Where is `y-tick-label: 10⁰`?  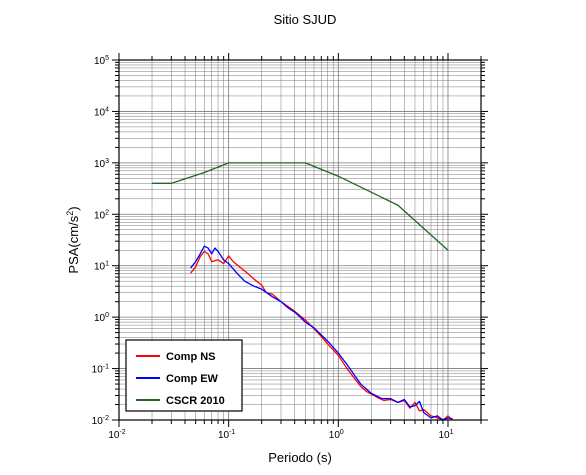
y-tick-label: 10⁰ is located at coordinates (101, 318).